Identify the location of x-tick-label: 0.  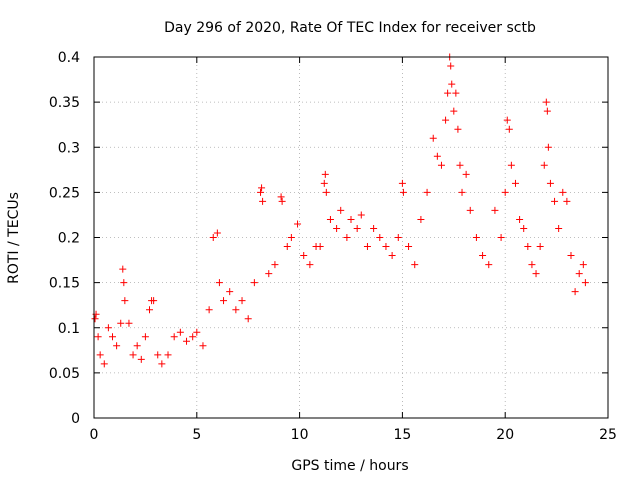
(94, 435).